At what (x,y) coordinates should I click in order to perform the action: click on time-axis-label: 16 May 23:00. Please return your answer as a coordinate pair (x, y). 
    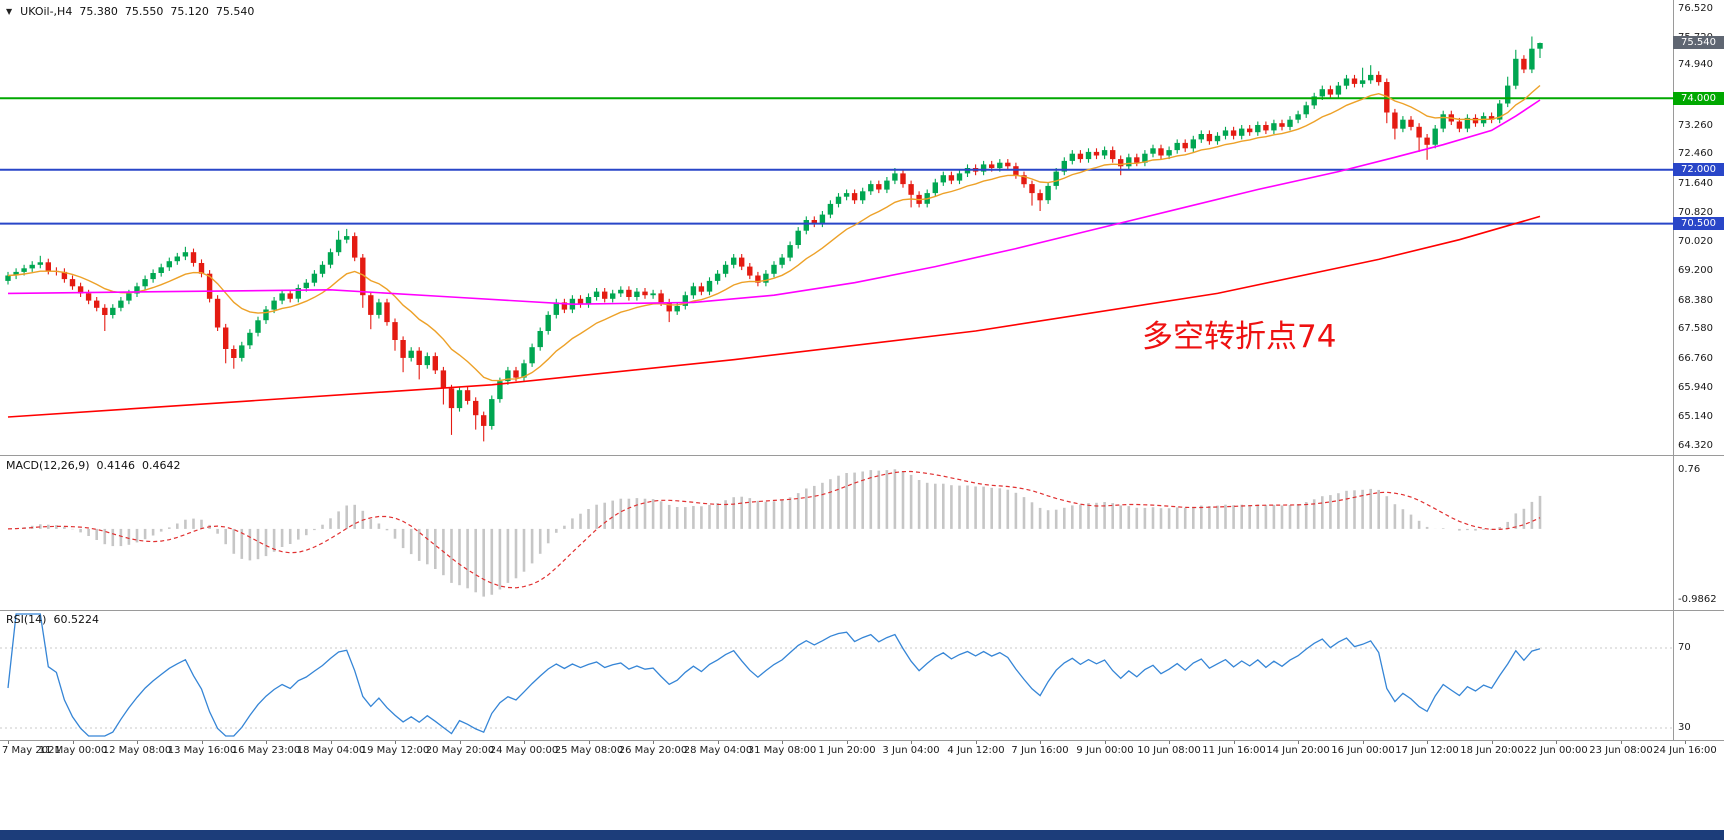
    Looking at the image, I should click on (266, 750).